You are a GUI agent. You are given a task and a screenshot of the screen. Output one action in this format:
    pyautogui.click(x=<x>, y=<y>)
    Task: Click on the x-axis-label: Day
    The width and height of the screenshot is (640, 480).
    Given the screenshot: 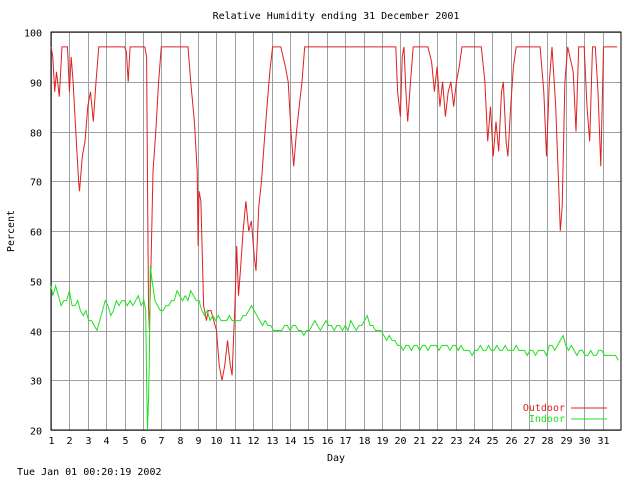 What is the action you would take?
    pyautogui.click(x=336, y=458)
    